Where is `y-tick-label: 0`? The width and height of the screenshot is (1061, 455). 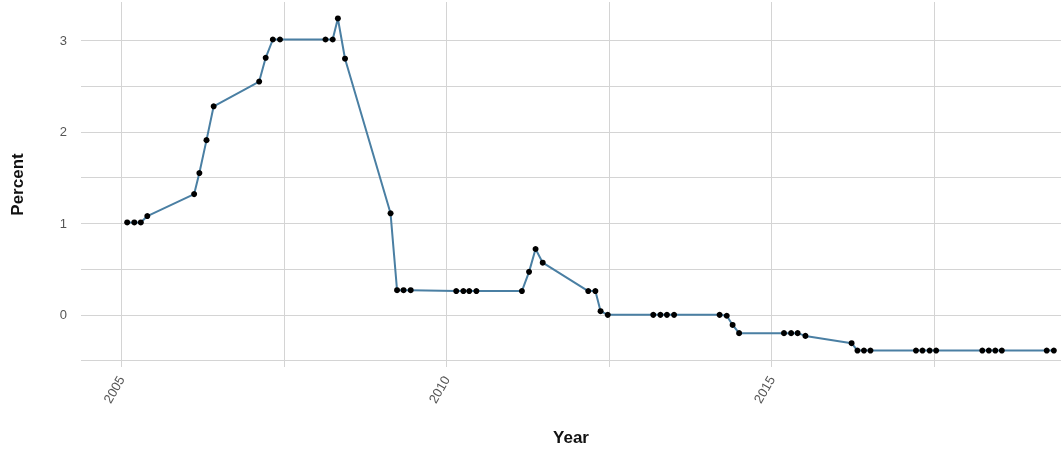 y-tick-label: 0 is located at coordinates (63, 315).